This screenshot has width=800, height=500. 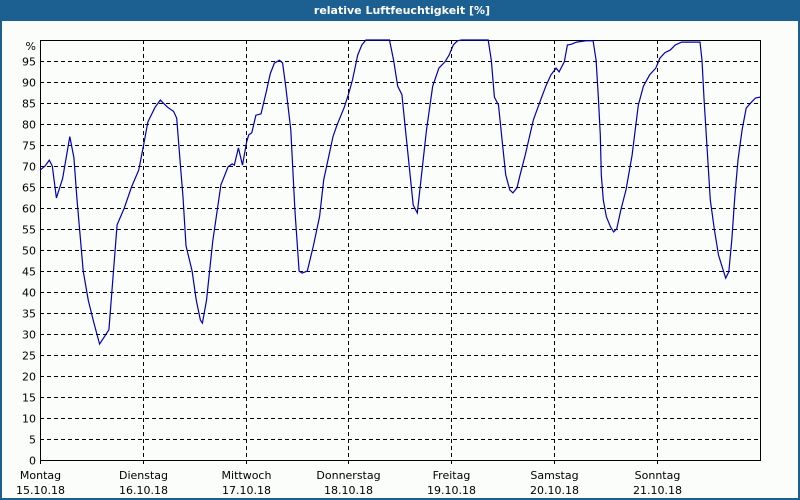 What do you see at coordinates (554, 490) in the screenshot?
I see `x-tick-date-label: 20.10.18` at bounding box center [554, 490].